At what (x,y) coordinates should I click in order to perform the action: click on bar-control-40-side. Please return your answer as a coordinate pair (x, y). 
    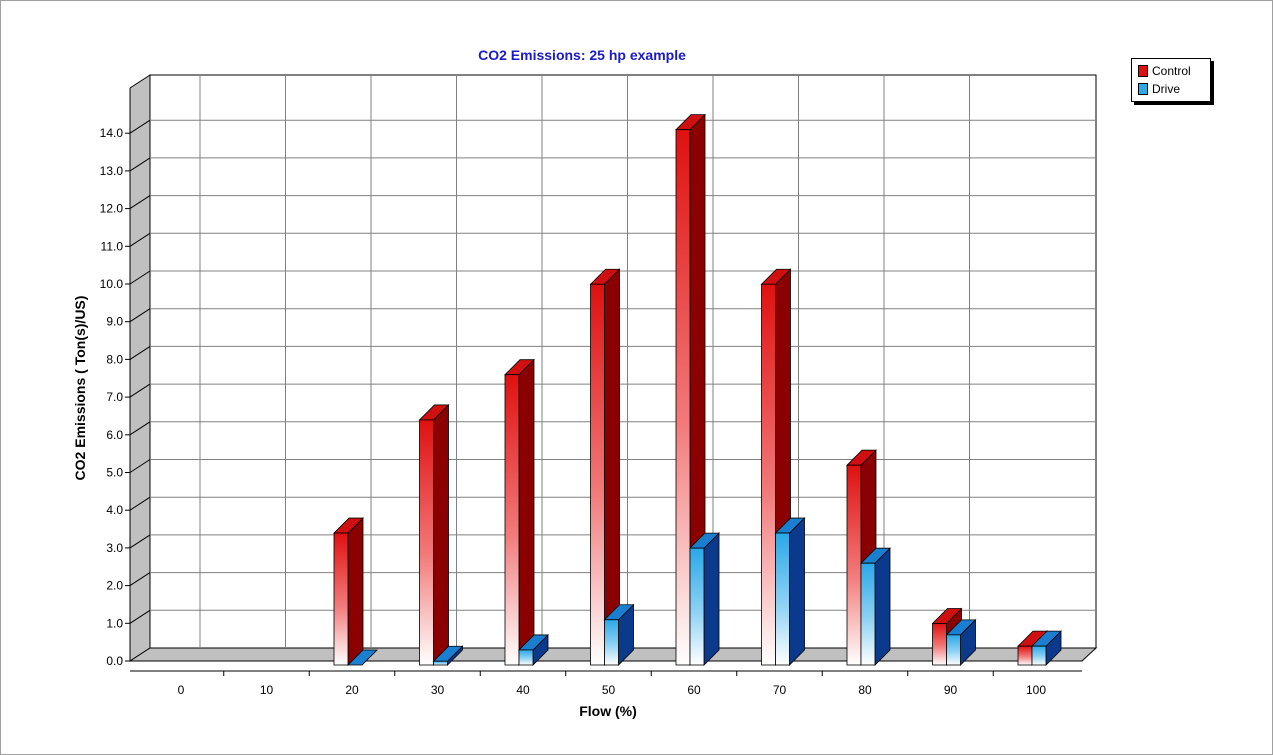
    Looking at the image, I should click on (526, 512).